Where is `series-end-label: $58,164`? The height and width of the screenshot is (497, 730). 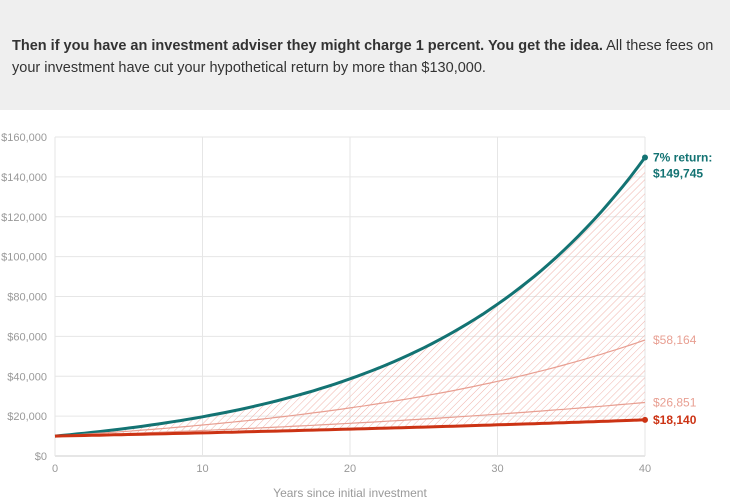 series-end-label: $58,164 is located at coordinates (675, 340).